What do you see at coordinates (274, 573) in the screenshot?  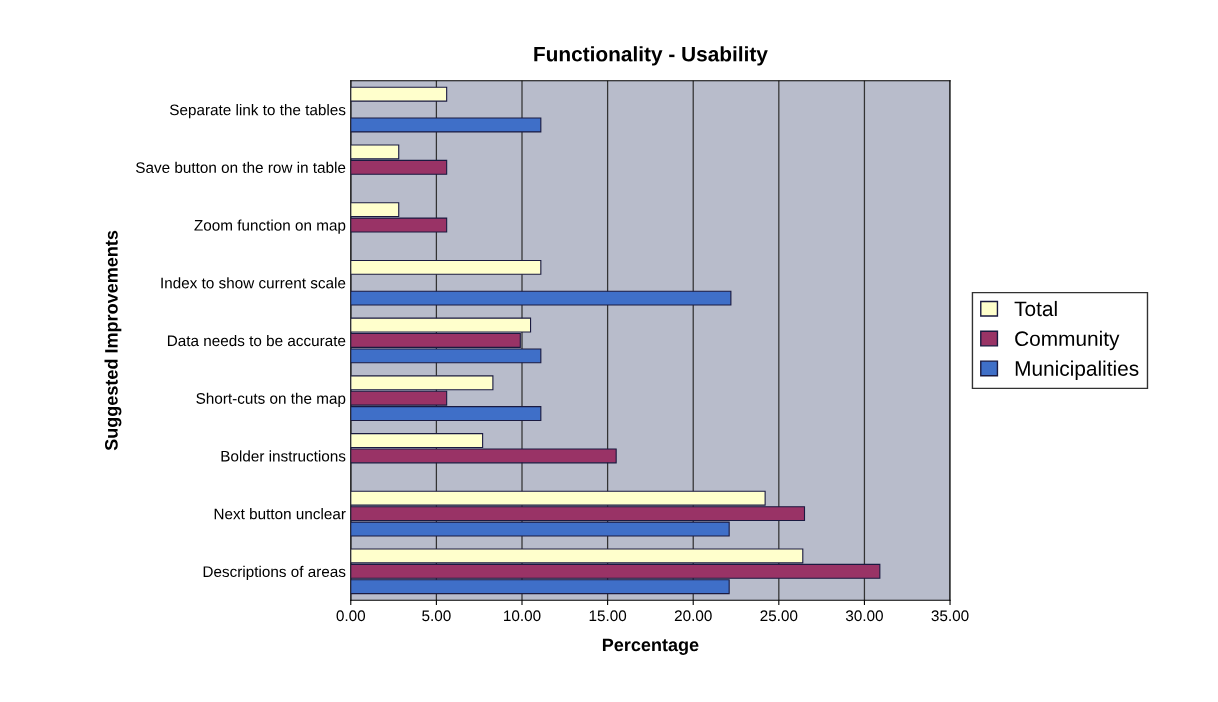 I see `y-tick-label: Descriptions of areas` at bounding box center [274, 573].